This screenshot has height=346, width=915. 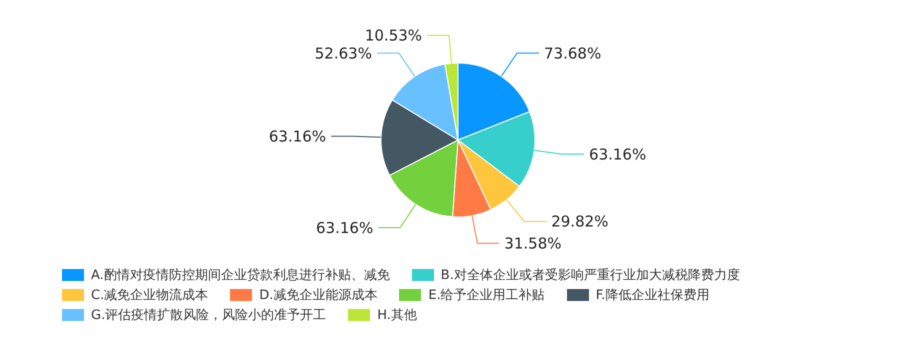 I want to click on data-label: 31.58%, so click(x=533, y=243).